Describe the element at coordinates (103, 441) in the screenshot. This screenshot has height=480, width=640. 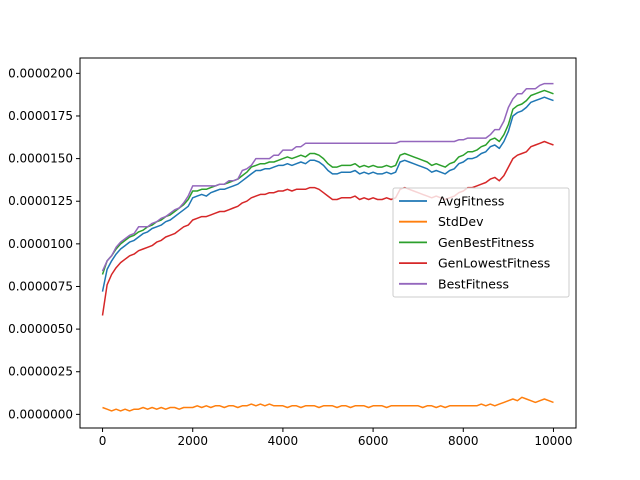
I see `x-tick-label: 0` at that location.